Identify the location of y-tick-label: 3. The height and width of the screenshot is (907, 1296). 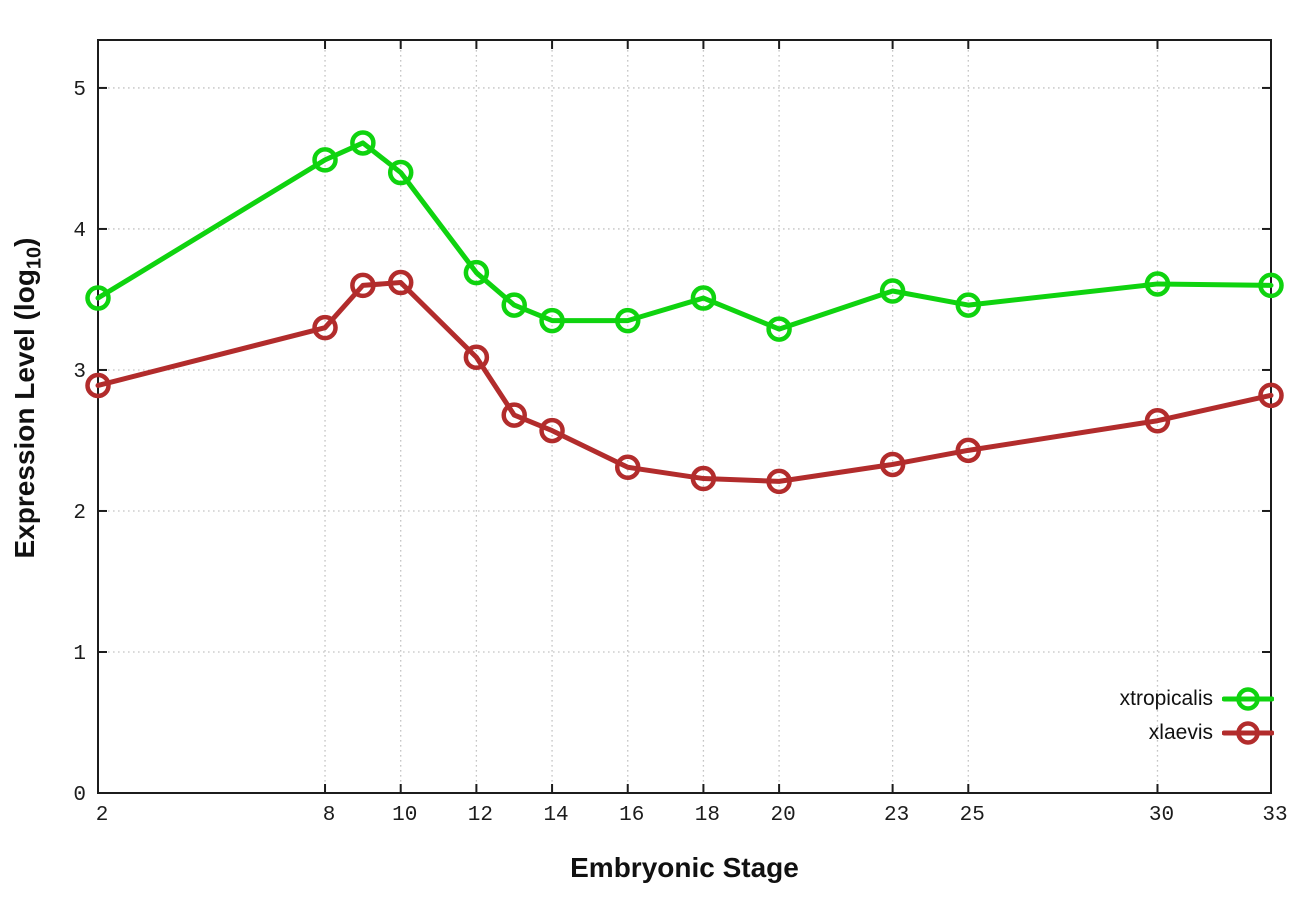
(79, 372).